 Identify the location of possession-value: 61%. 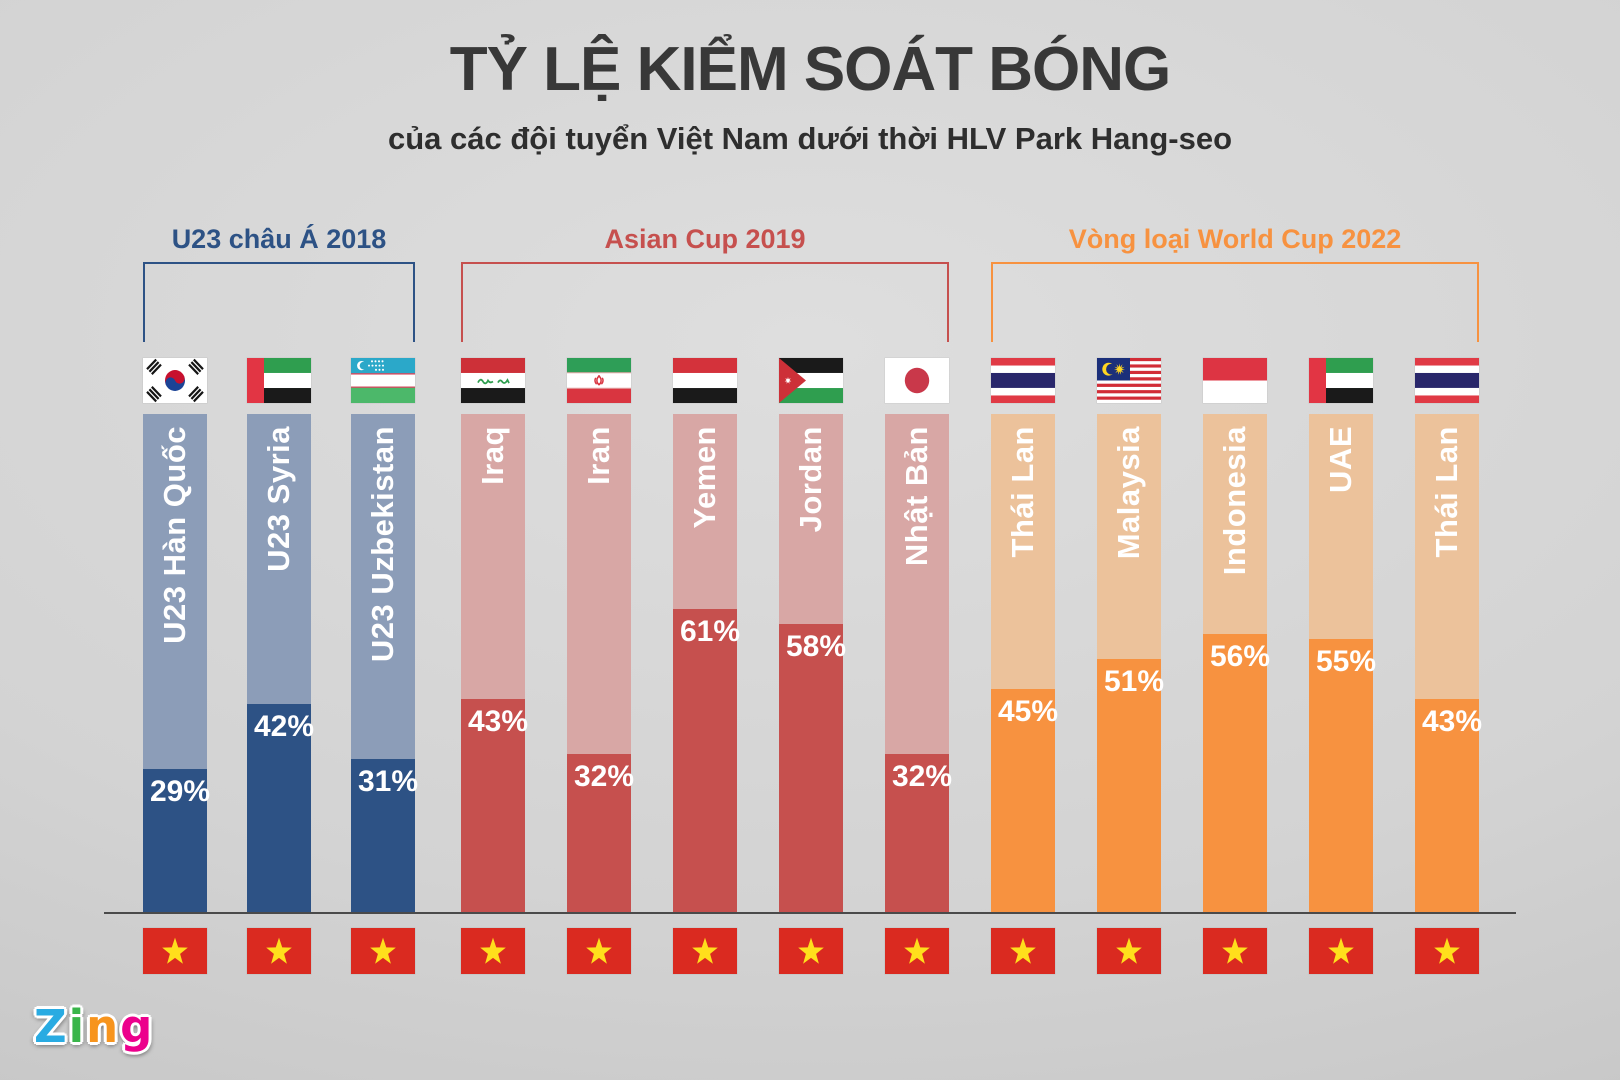
(710, 631).